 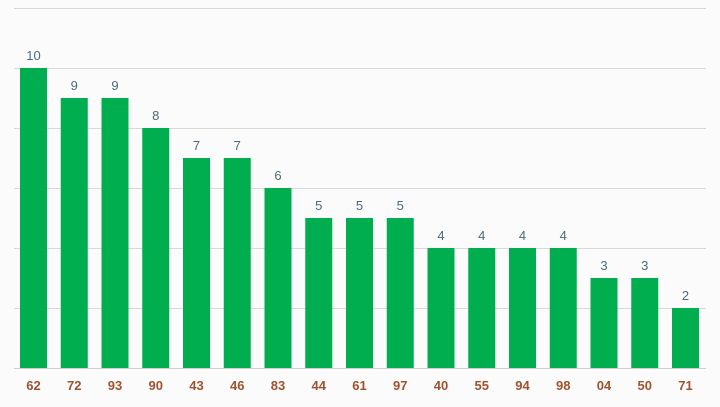 I want to click on category-label: 90, so click(x=156, y=385).